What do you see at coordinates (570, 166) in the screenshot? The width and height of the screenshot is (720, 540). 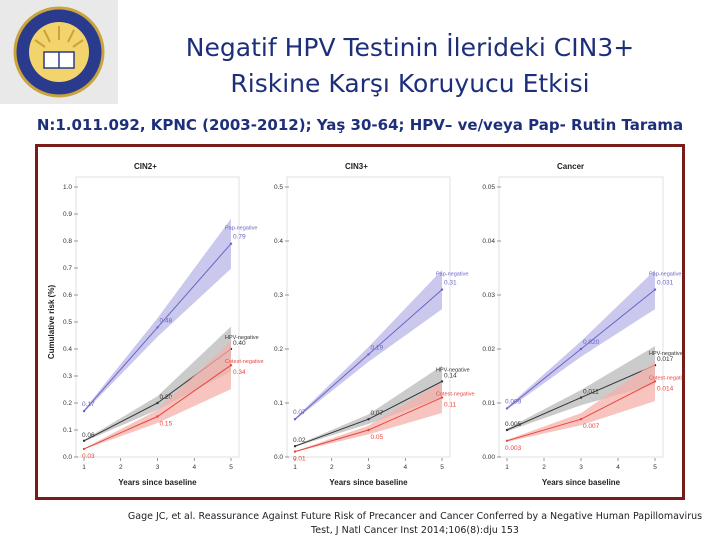 I see `panel-title-2: Cancer` at bounding box center [570, 166].